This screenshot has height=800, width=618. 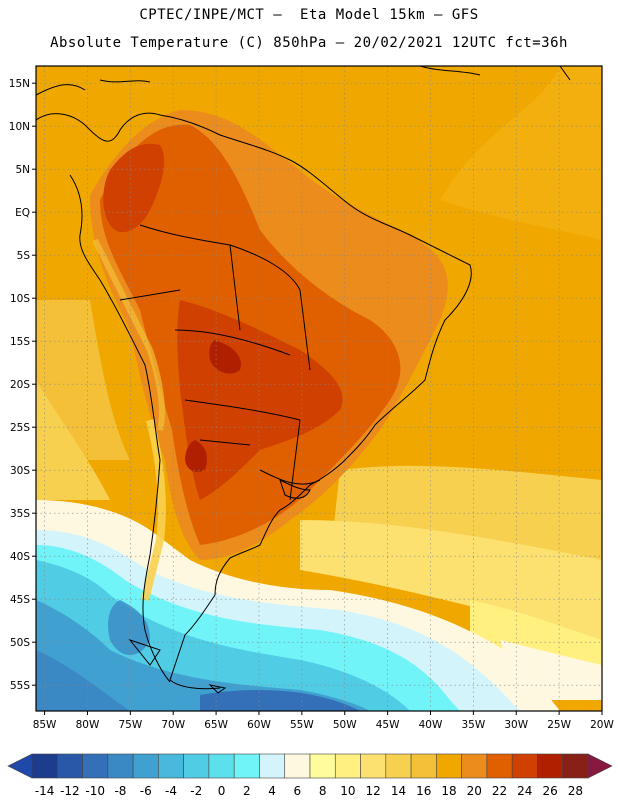 I want to click on latitude-label: 45S, so click(x=20, y=600).